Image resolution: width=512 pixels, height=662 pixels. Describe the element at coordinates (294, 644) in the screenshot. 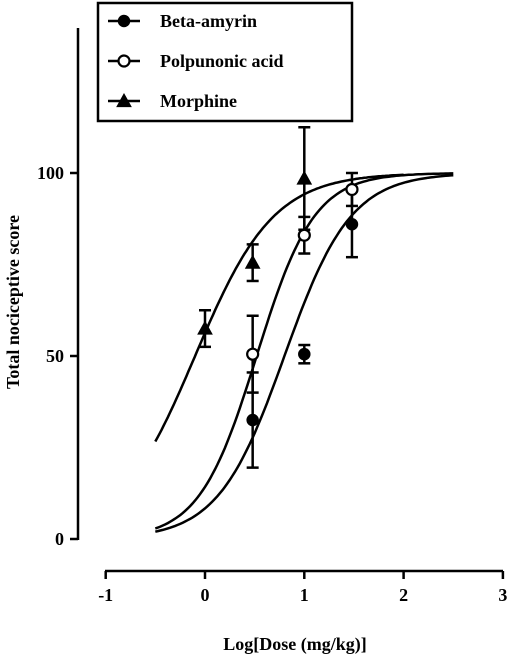

I see `x-axis-title: Log[Dose (mg/kg)]` at that location.